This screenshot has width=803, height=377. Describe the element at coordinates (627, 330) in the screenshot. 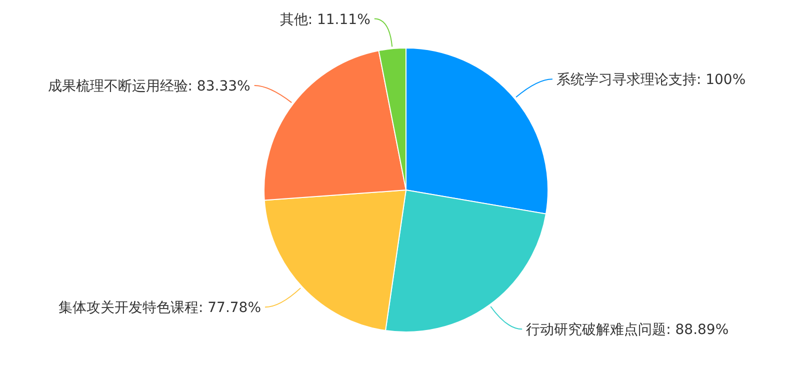

I see `slice-label: 行动研究破解难点问题: 88.89%` at that location.